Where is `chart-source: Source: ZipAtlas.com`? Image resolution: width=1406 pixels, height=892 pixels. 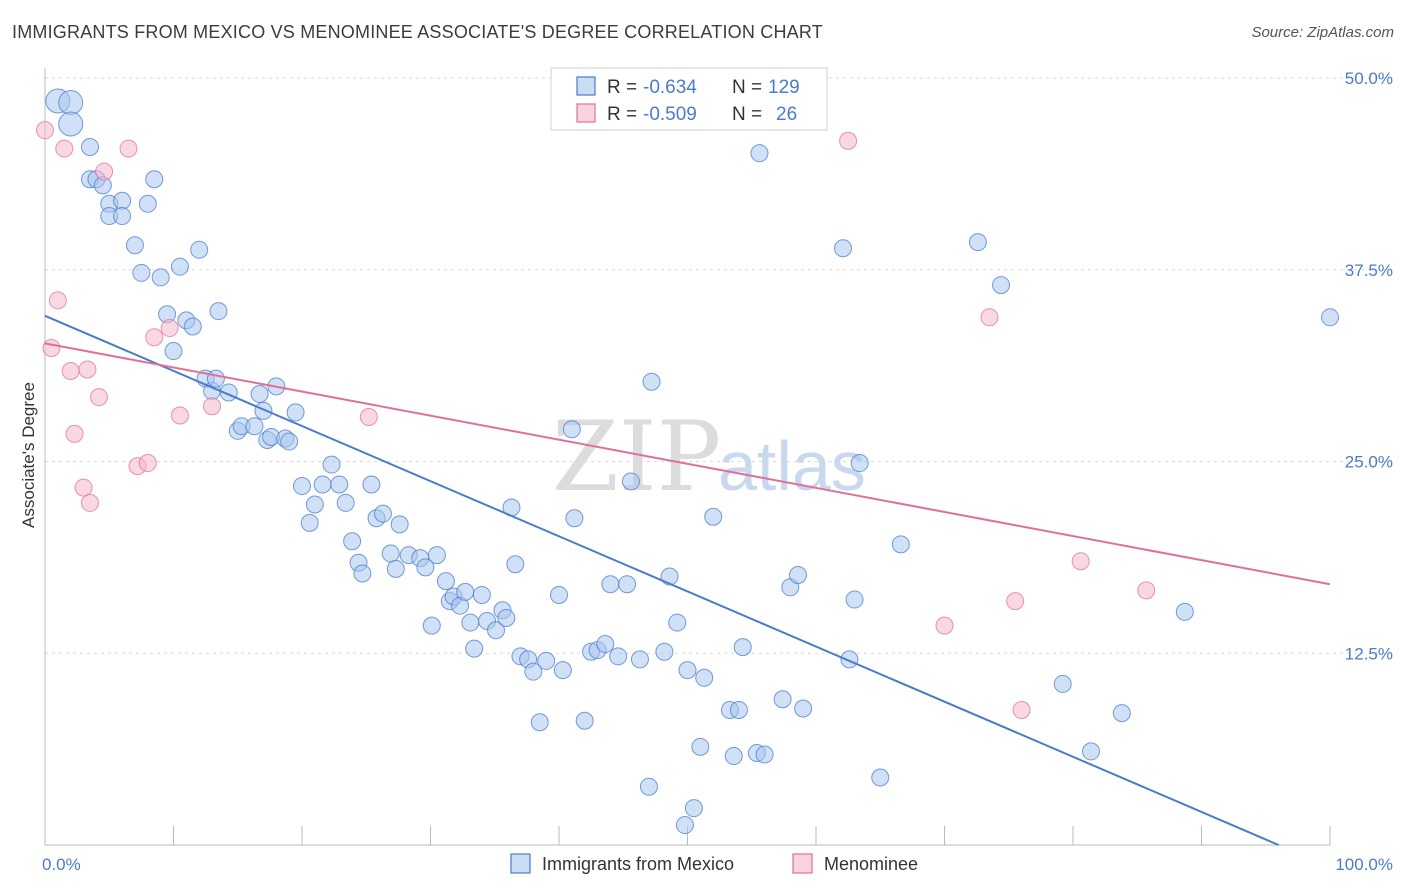
chart-source: Source: ZipAtlas.com is located at coordinates (1322, 32).